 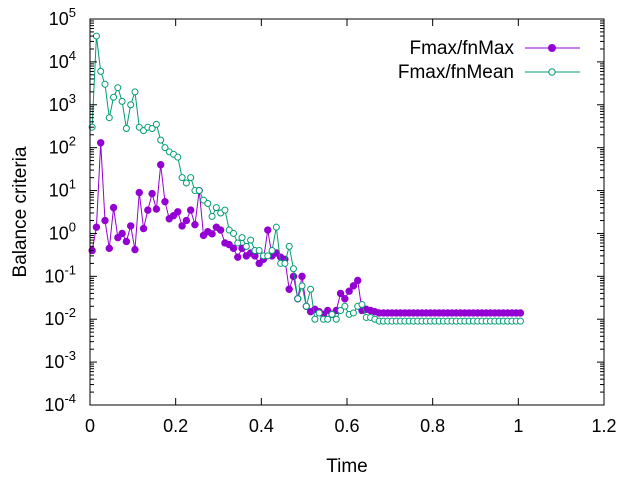 What do you see at coordinates (347, 466) in the screenshot?
I see `x-axis-label: Time` at bounding box center [347, 466].